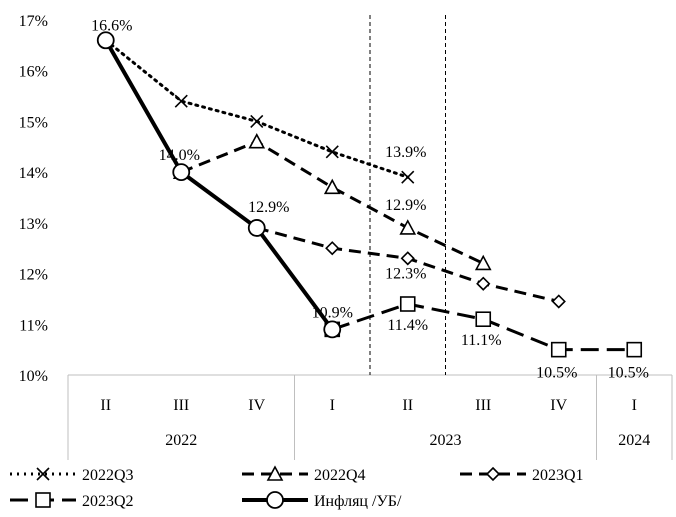  What do you see at coordinates (33, 275) in the screenshot?
I see `y-tick-label: 12%` at bounding box center [33, 275].